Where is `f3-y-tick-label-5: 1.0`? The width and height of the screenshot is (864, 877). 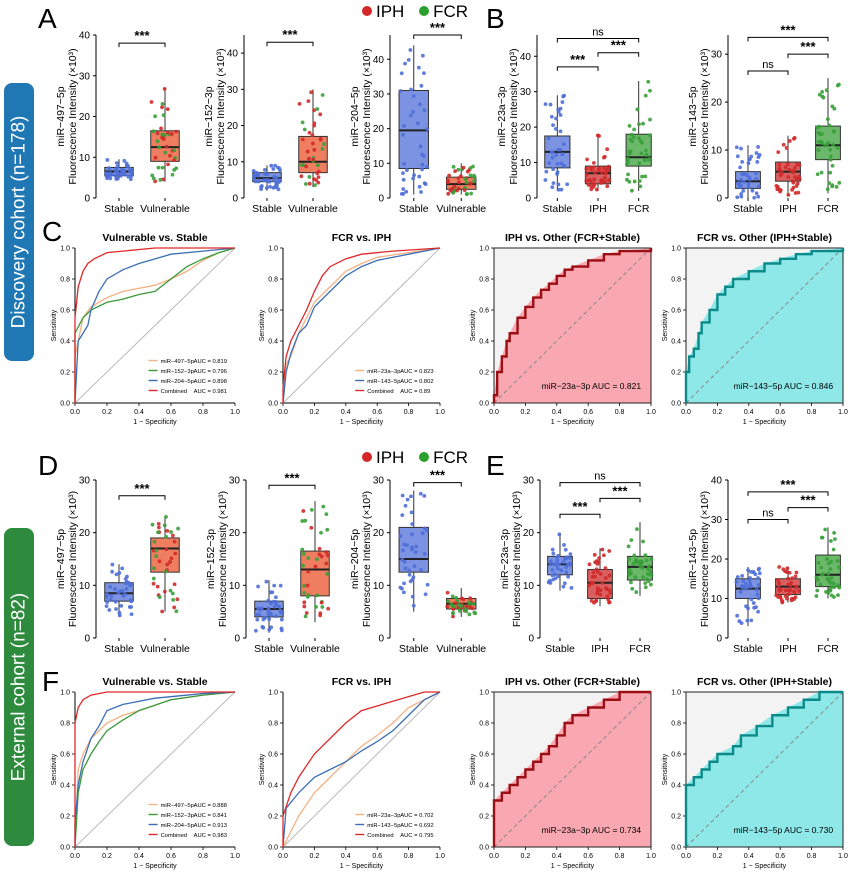 f3-y-tick-label-5: 1.0 is located at coordinates (484, 693).